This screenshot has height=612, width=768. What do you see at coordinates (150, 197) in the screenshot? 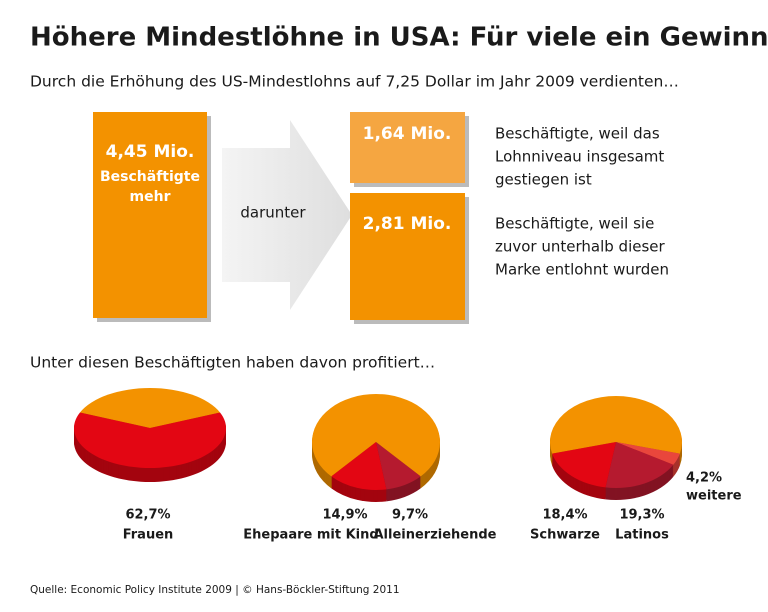
I see `box-text: mehr` at bounding box center [150, 197].